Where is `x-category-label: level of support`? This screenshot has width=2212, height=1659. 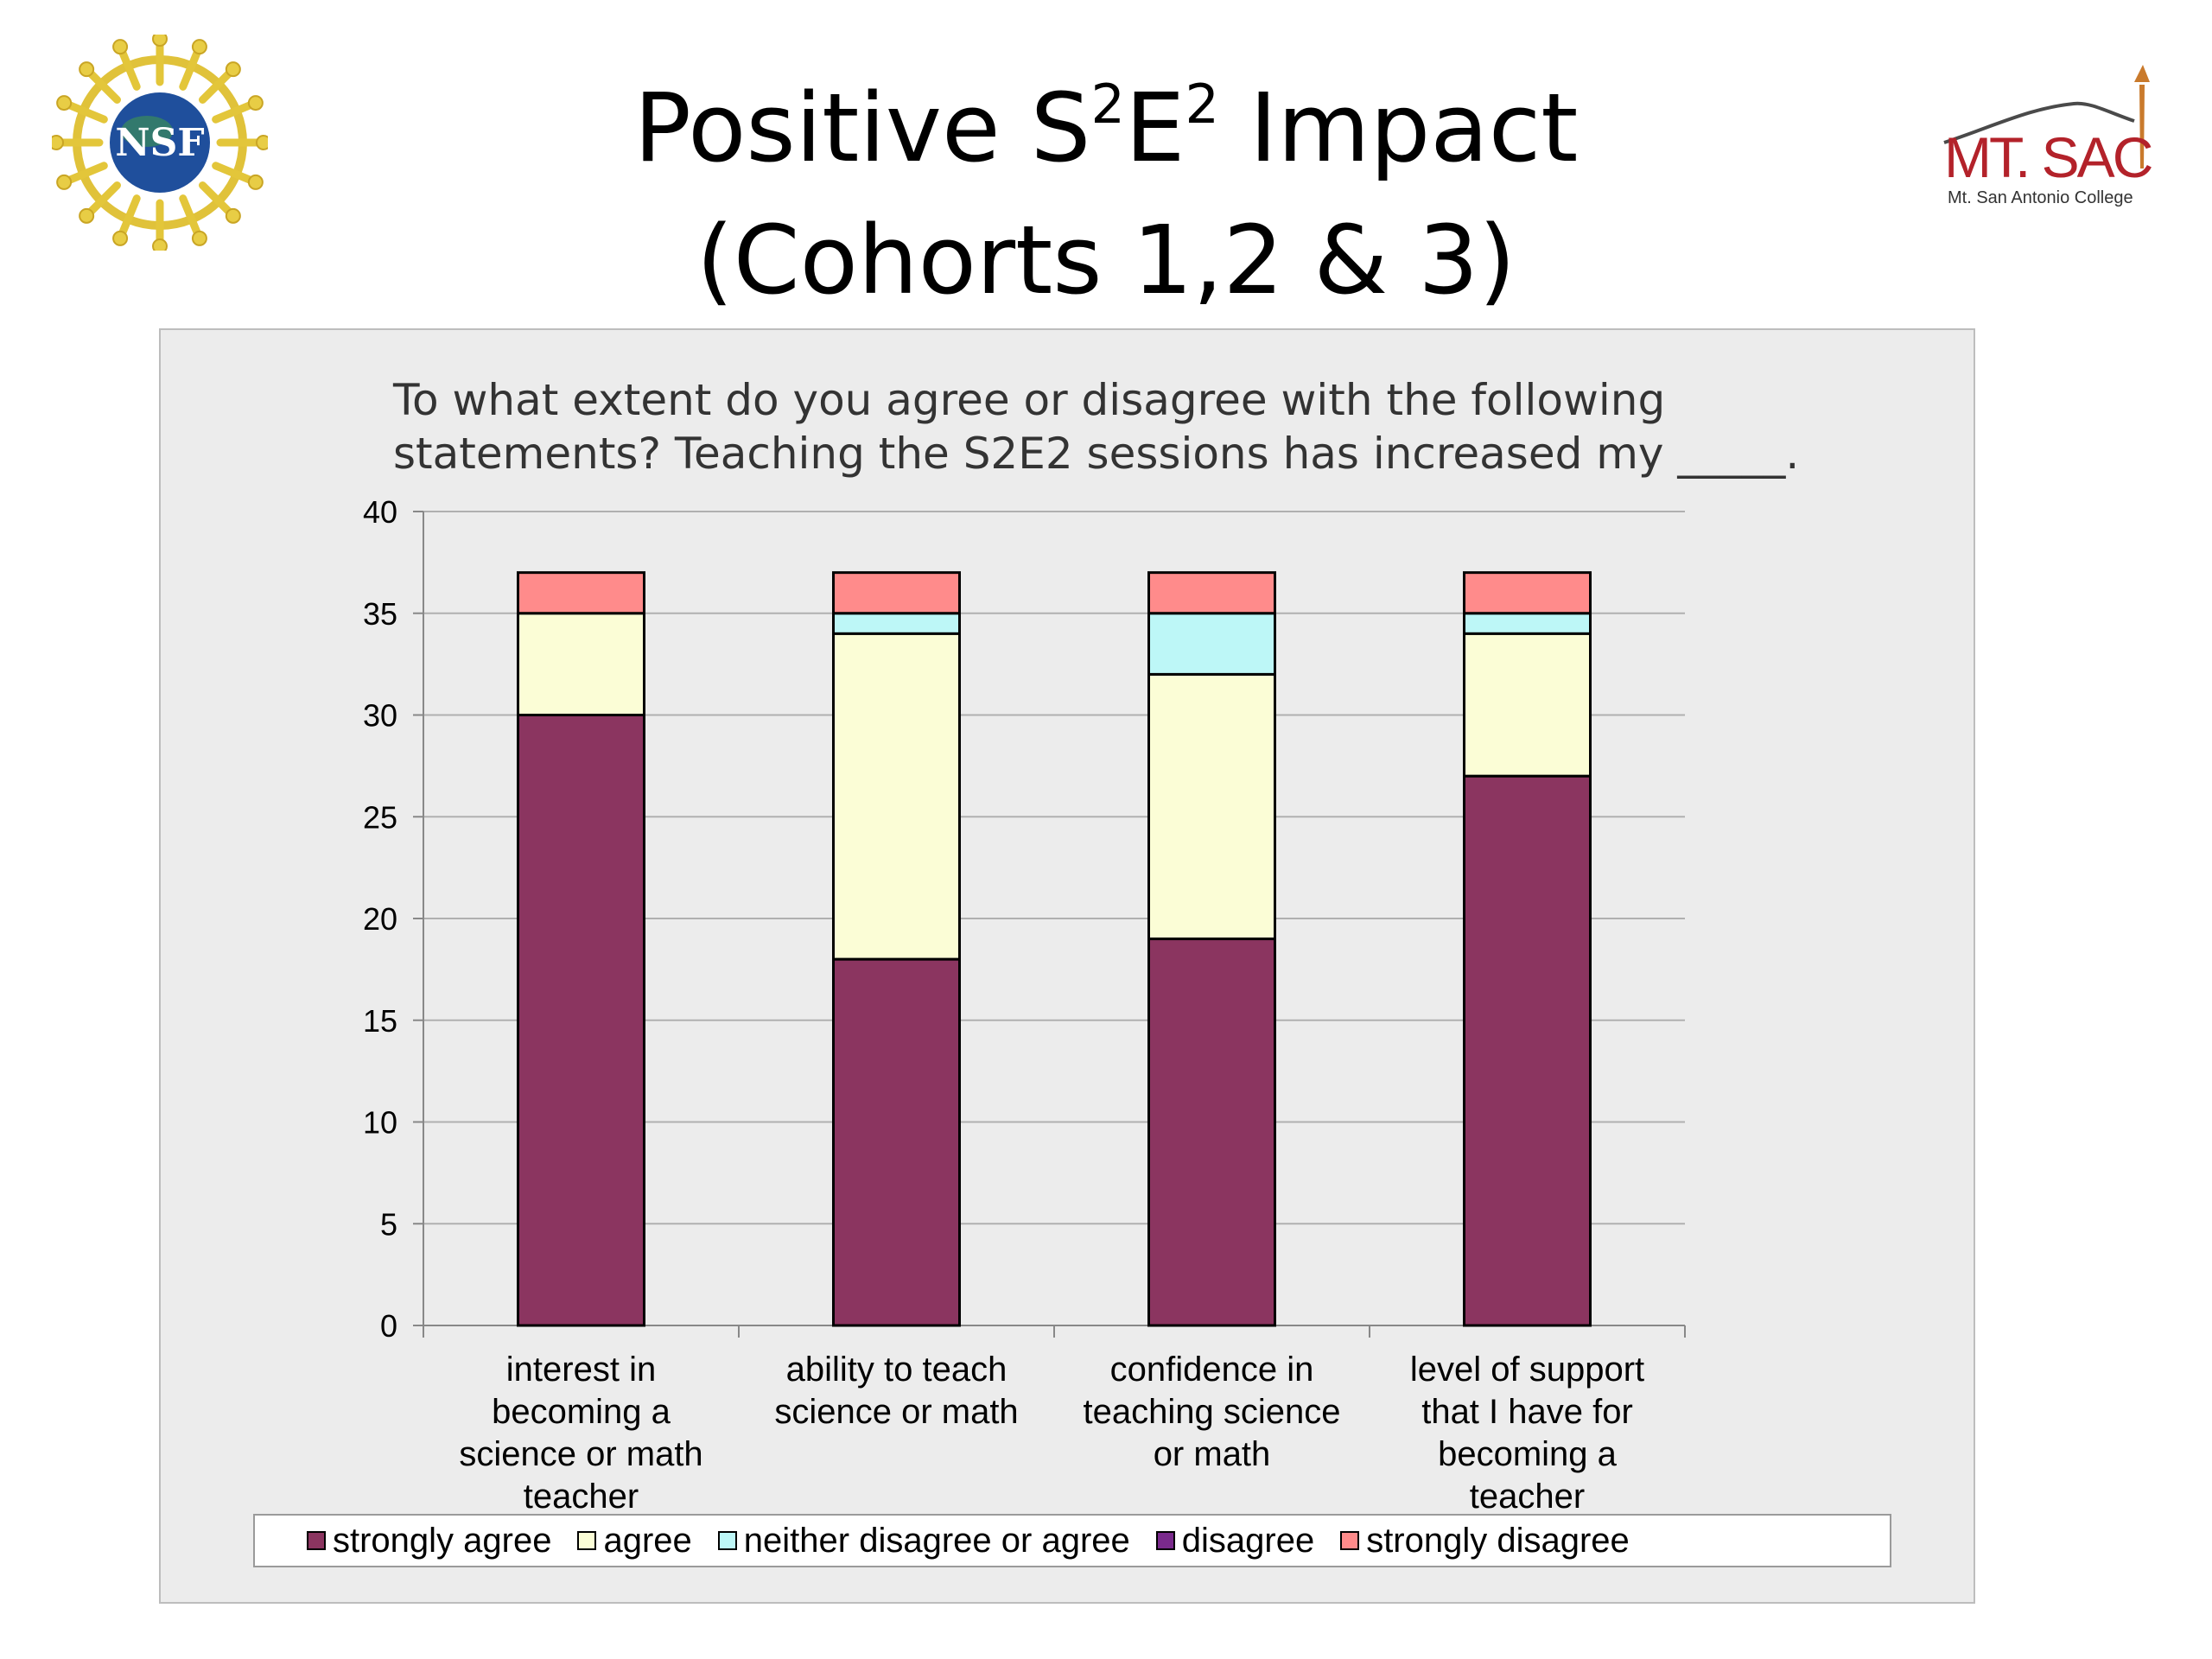 x-category-label: level of support is located at coordinates (1527, 1370).